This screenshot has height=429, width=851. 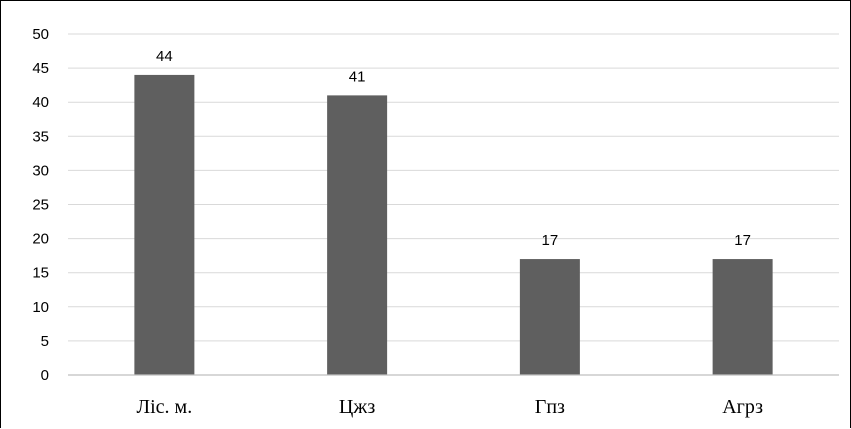 What do you see at coordinates (742, 407) in the screenshot?
I see `x-category-label: Агрз` at bounding box center [742, 407].